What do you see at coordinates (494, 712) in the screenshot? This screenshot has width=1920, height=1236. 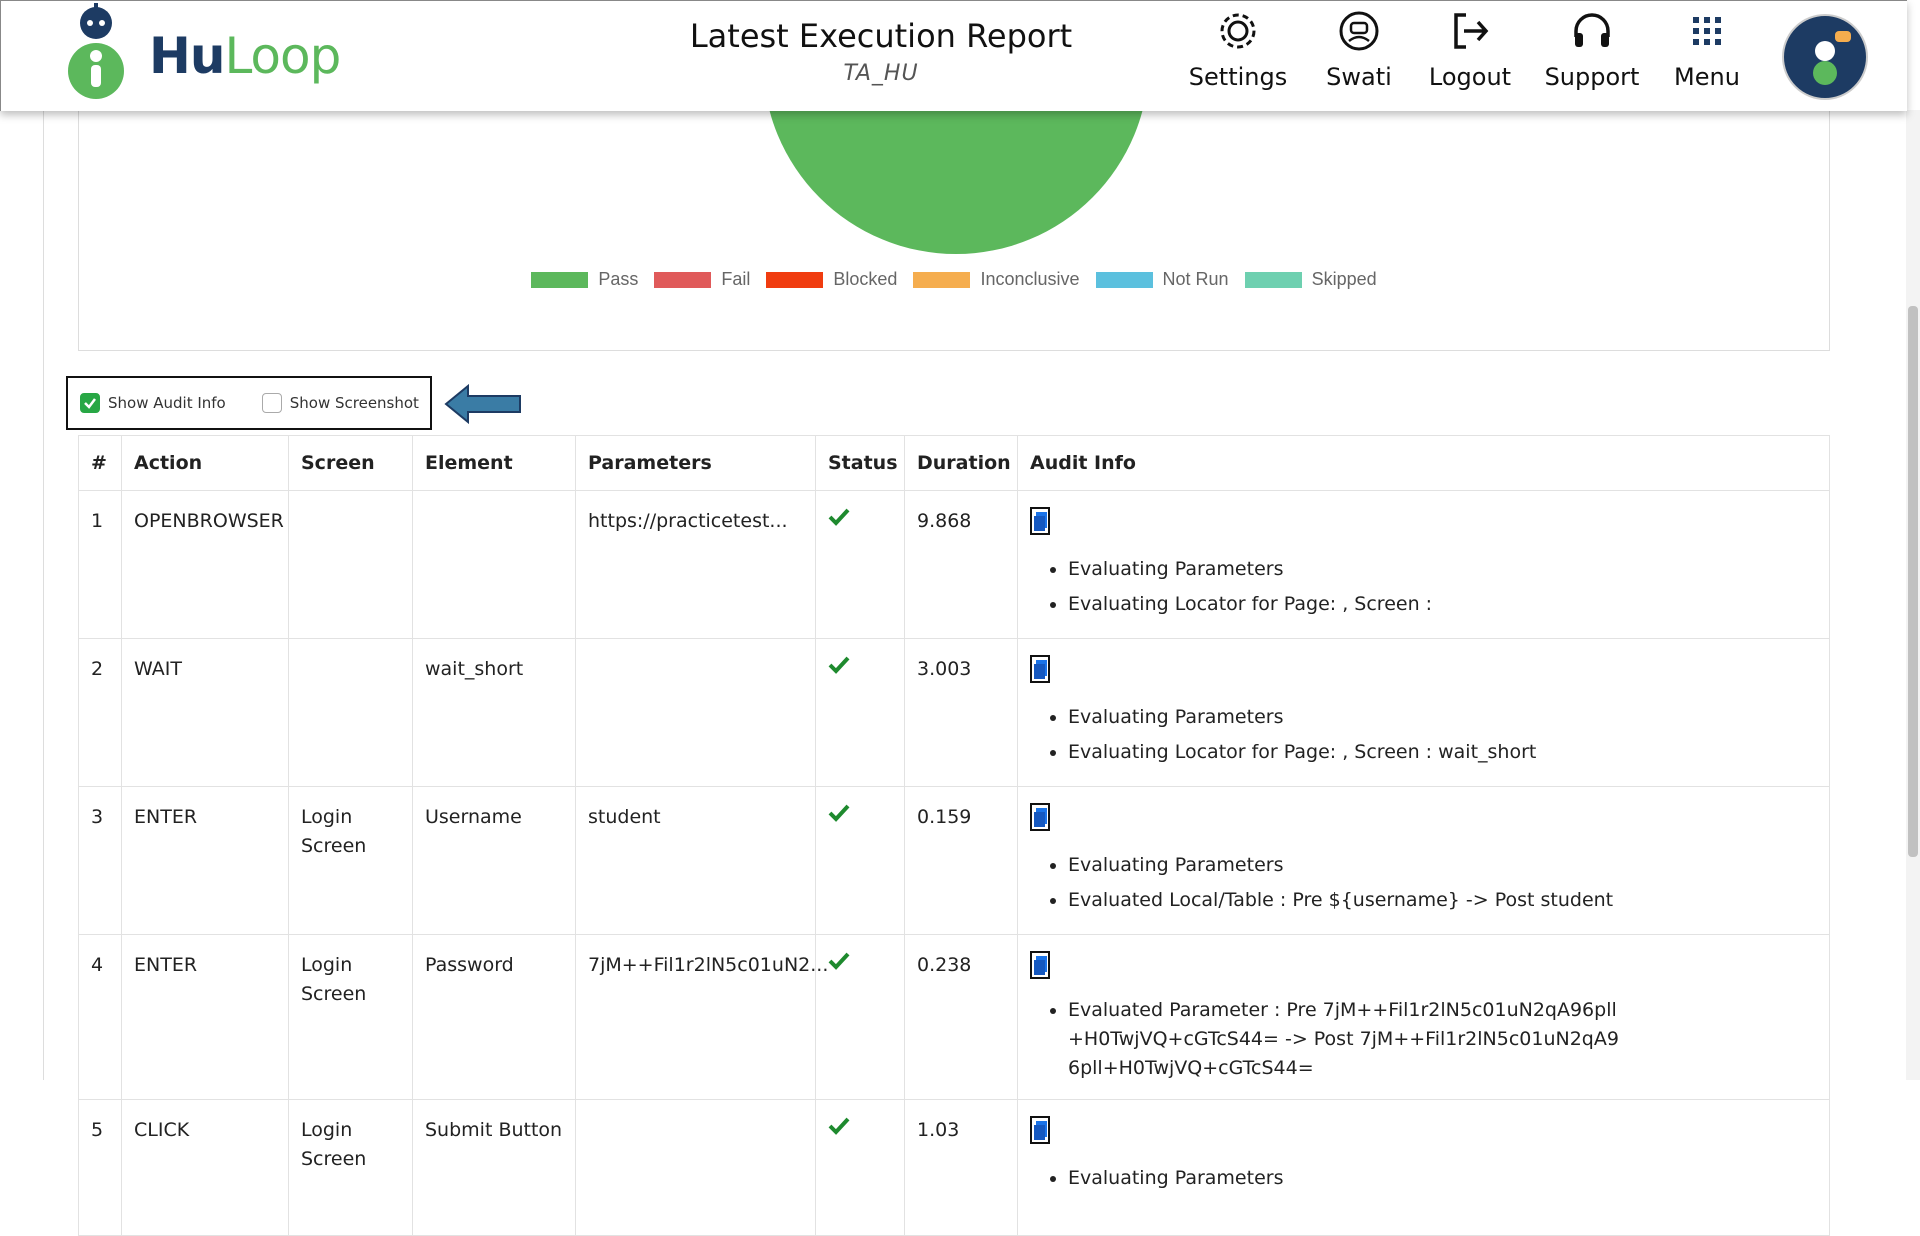 I see `table-cell: wait_short` at bounding box center [494, 712].